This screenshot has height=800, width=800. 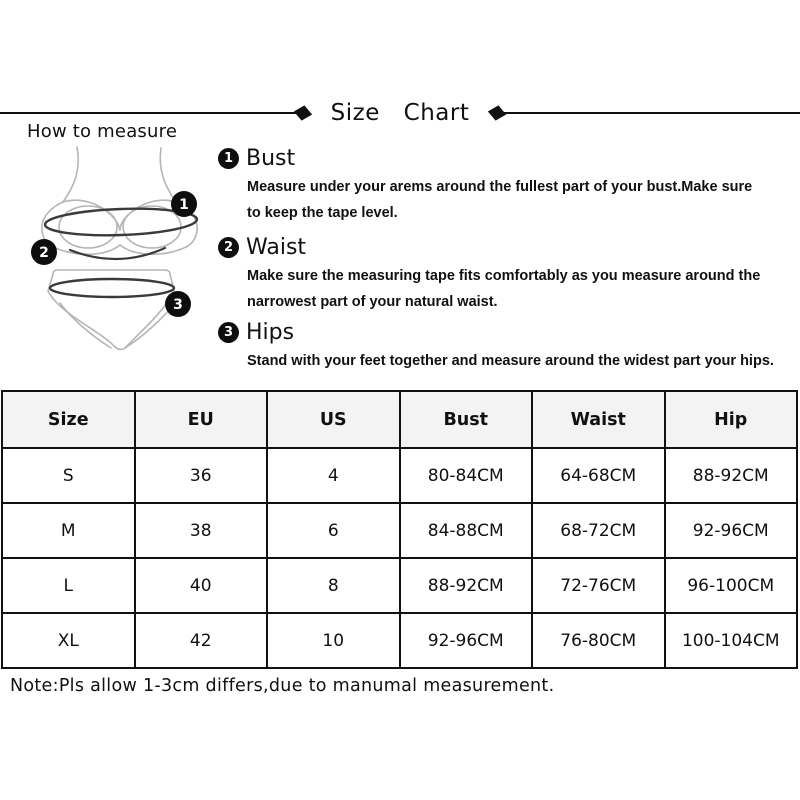 What do you see at coordinates (322, 213) in the screenshot?
I see `bust-description-line-2: to keep the tape level.` at bounding box center [322, 213].